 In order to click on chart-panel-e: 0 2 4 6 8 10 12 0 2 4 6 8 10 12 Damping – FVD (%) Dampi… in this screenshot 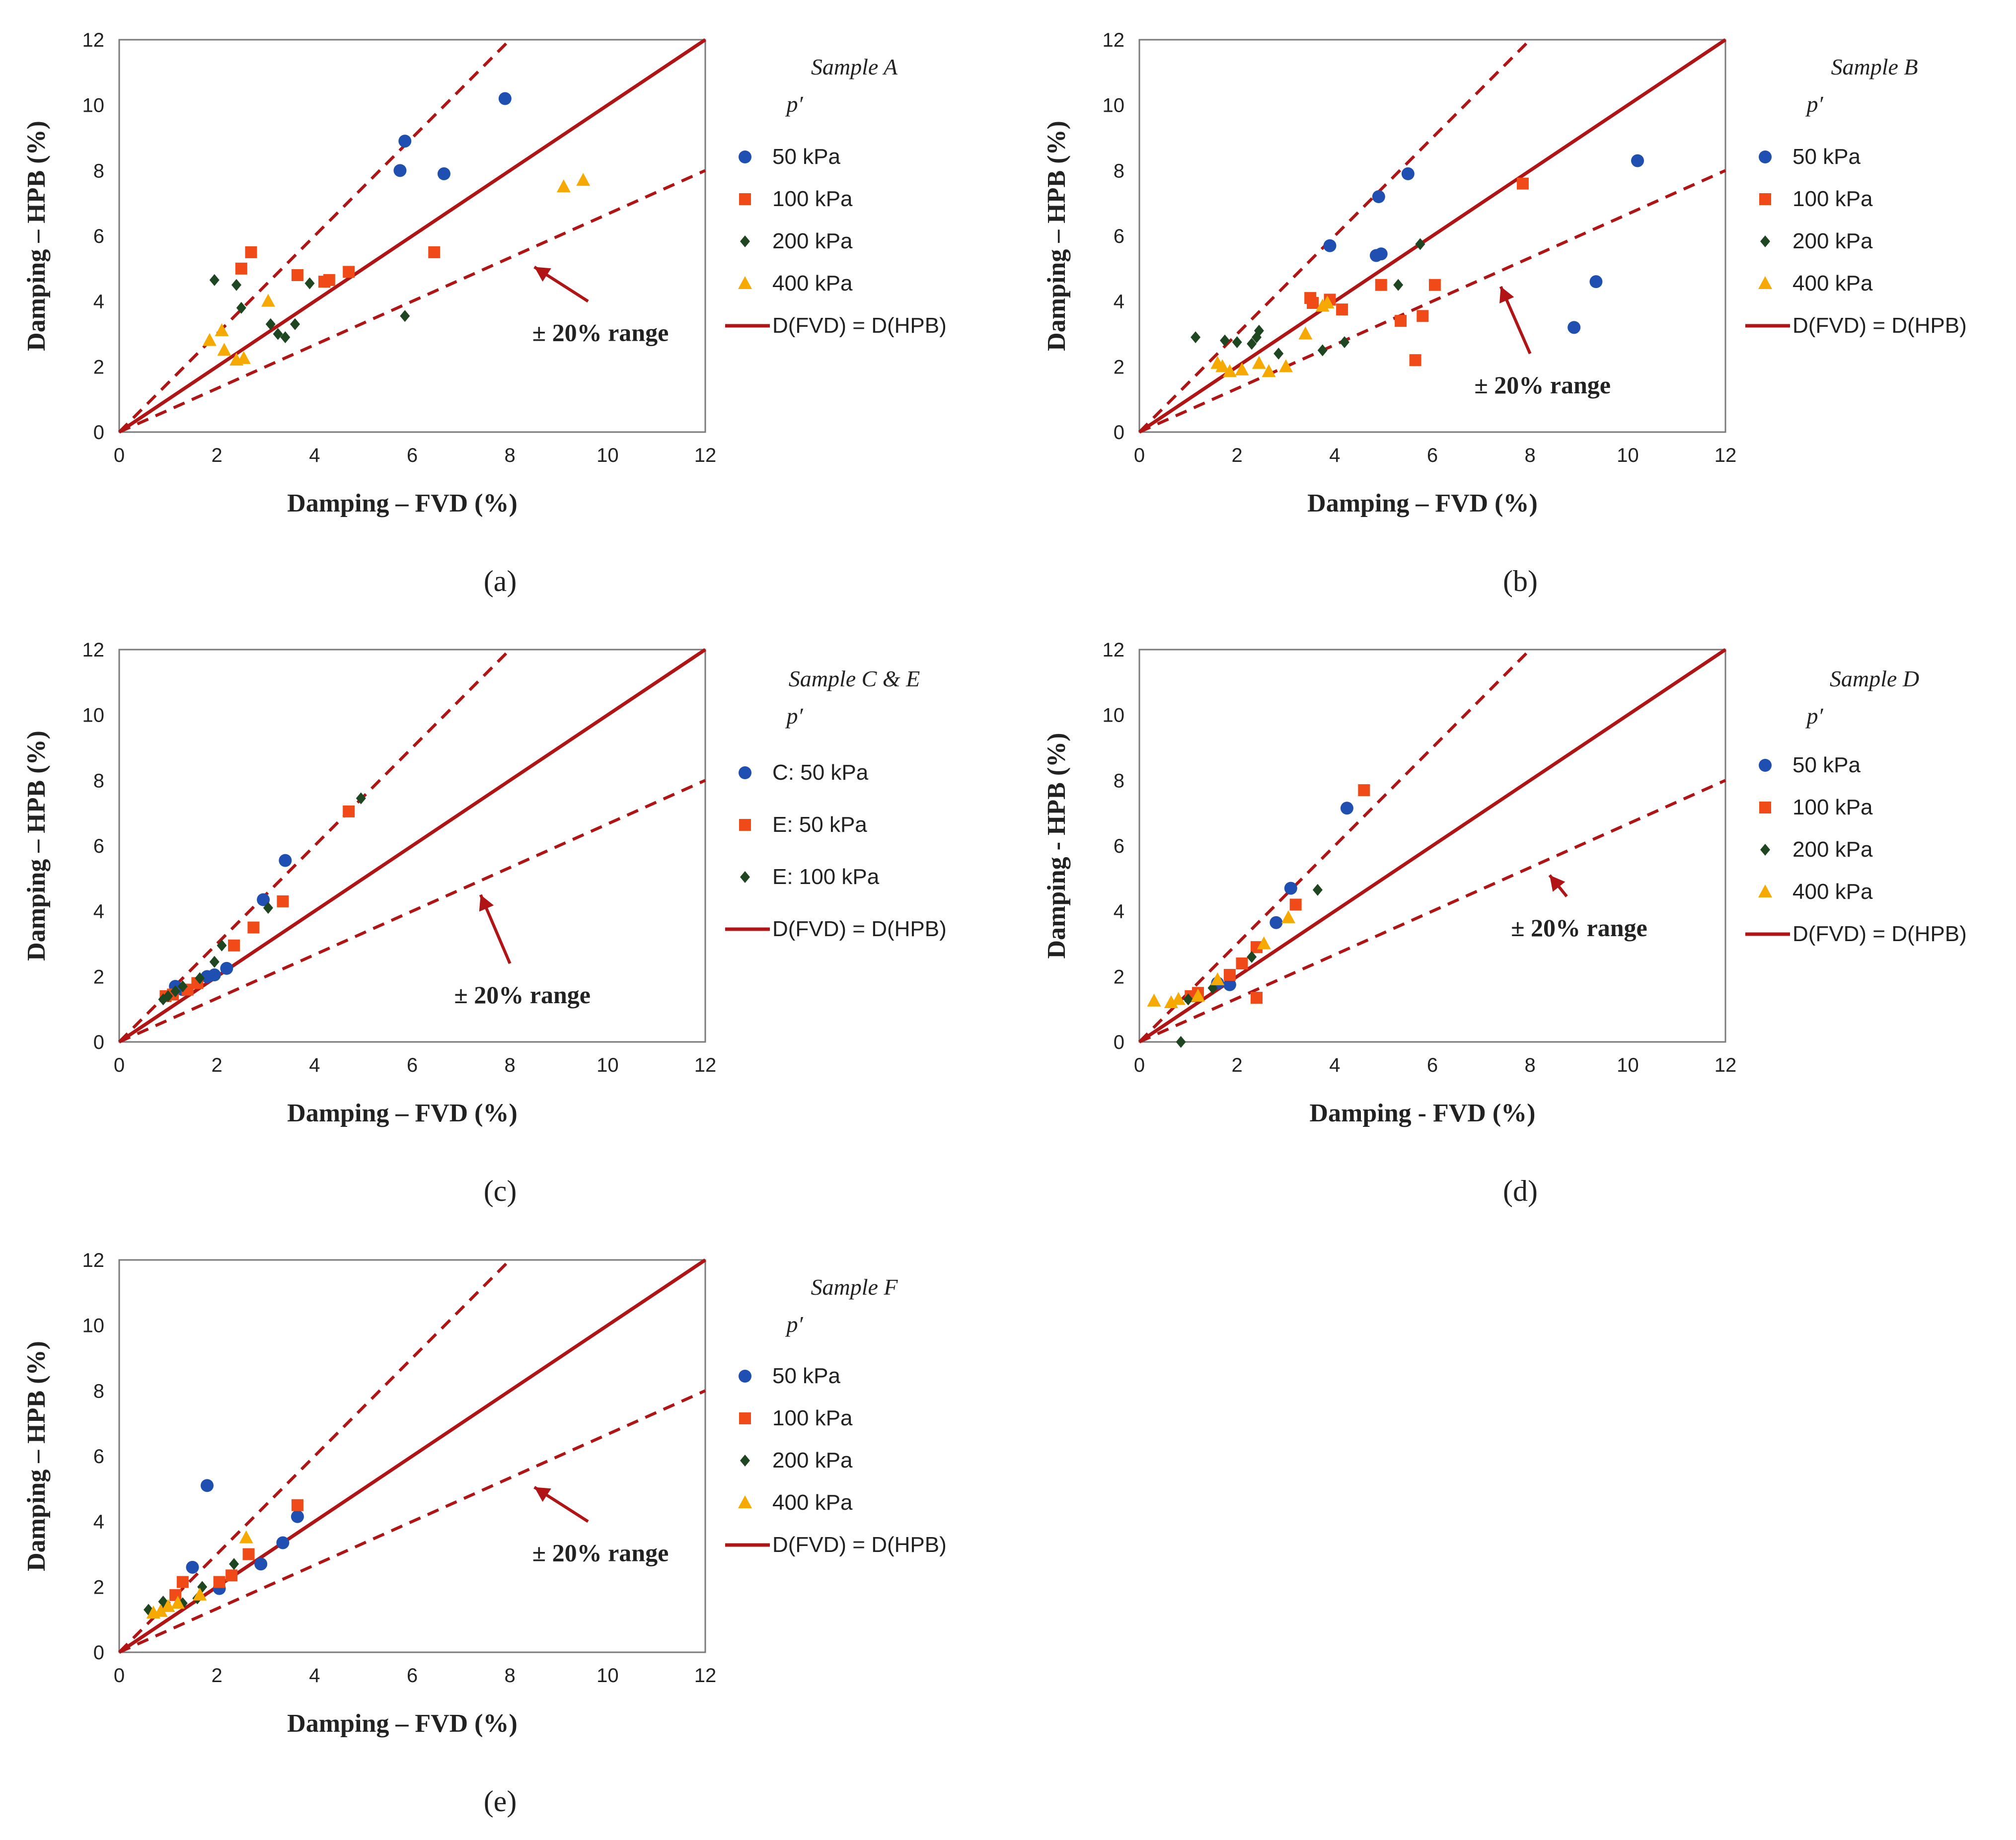, I will do `click(485, 1534)`.